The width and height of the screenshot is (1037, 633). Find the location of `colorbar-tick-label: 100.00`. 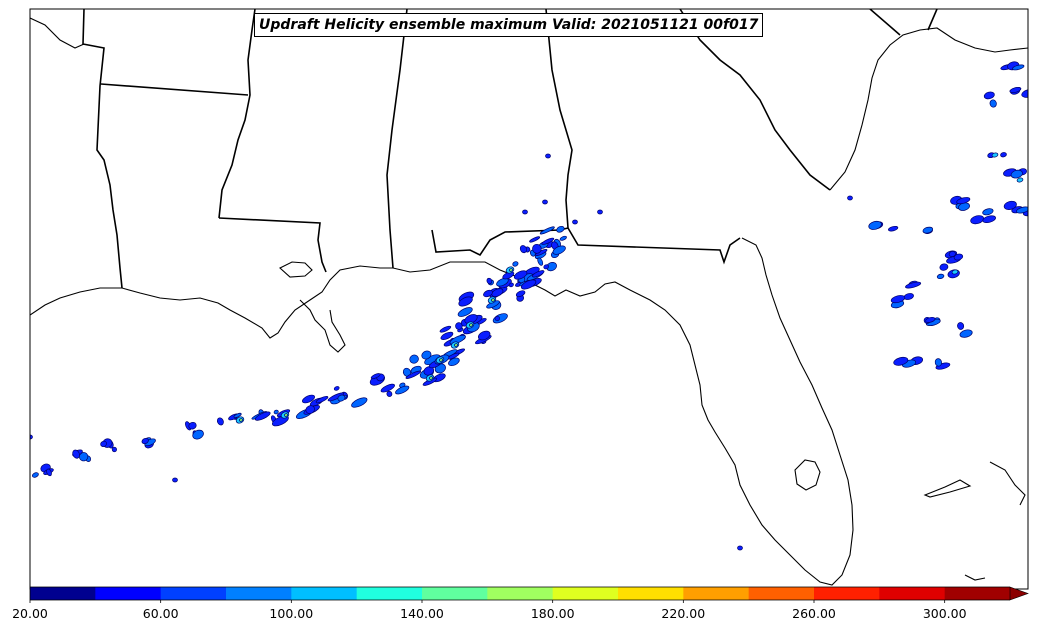

colorbar-tick-label: 100.00 is located at coordinates (291, 613).